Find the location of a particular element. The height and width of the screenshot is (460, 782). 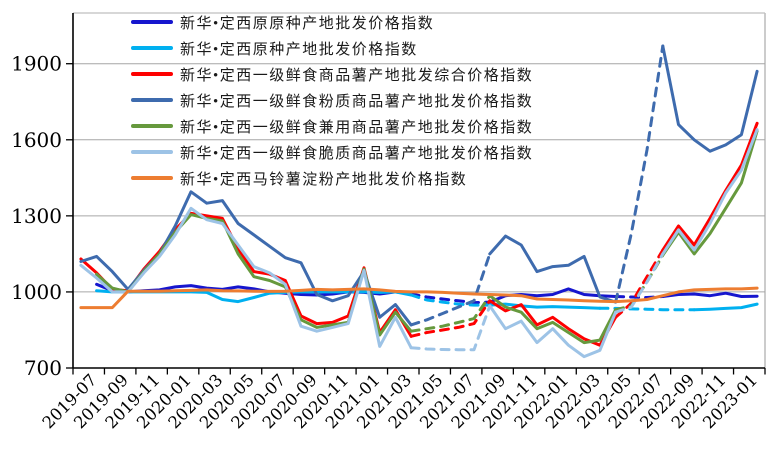

legend-label: 新华•定西一级鲜食兼用商品薯产地批发价格指数 is located at coordinates (357, 127).